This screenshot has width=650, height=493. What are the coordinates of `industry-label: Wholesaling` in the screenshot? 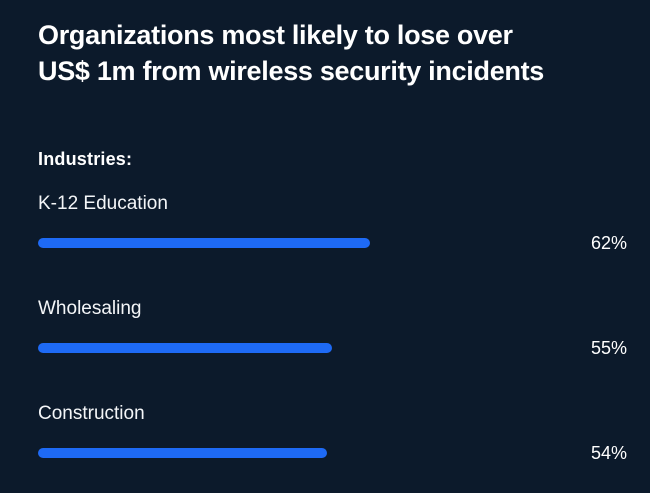 It's located at (90, 308).